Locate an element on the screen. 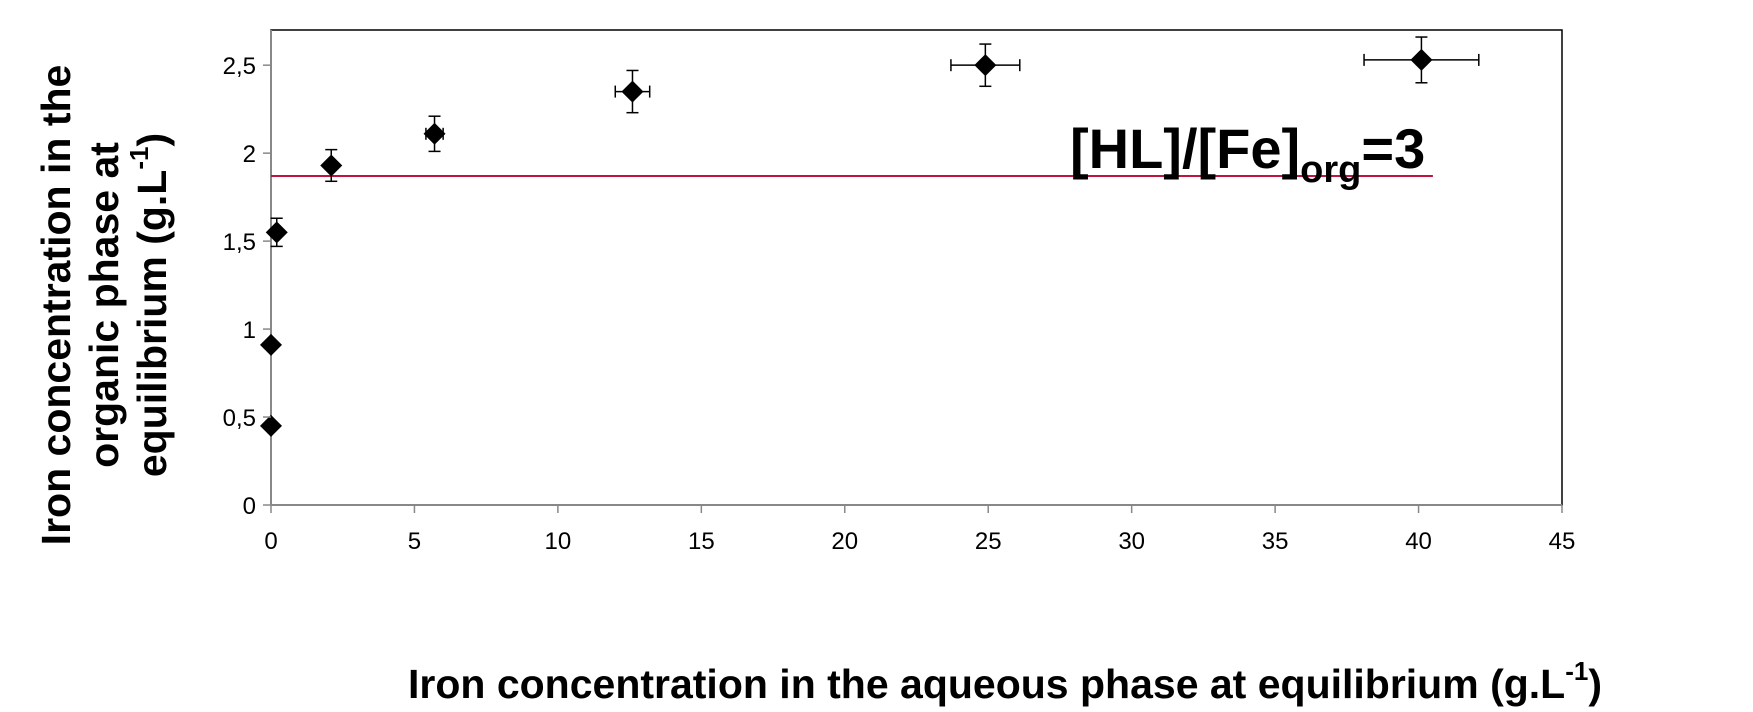 The width and height of the screenshot is (1753, 712). annotation-subscript: org is located at coordinates (1330, 170).